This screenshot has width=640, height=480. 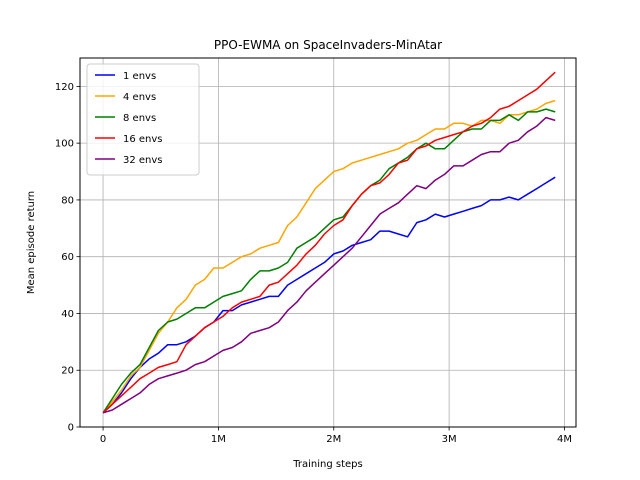 What do you see at coordinates (31, 242) in the screenshot?
I see `y-axis-label: Mean episode return` at bounding box center [31, 242].